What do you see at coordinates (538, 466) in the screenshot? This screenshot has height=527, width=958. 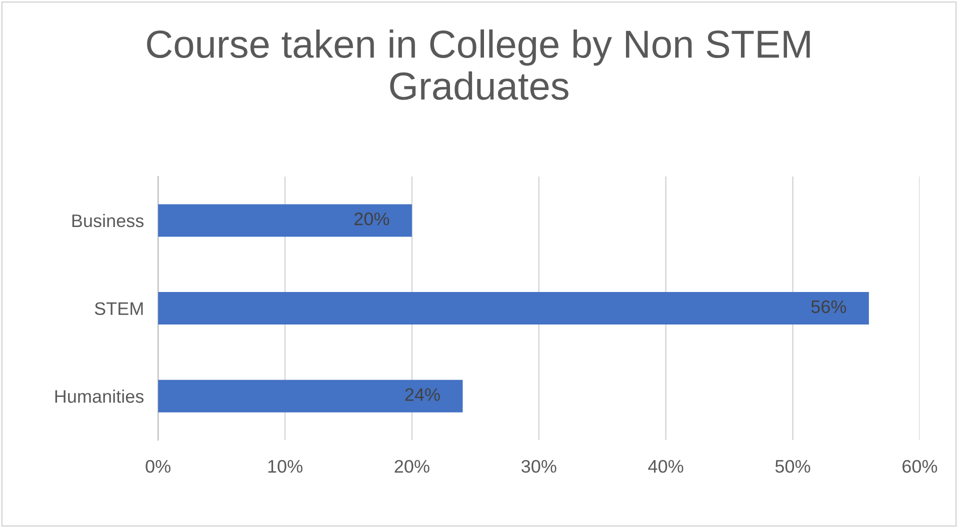 I see `x-tick-label: 30%` at bounding box center [538, 466].